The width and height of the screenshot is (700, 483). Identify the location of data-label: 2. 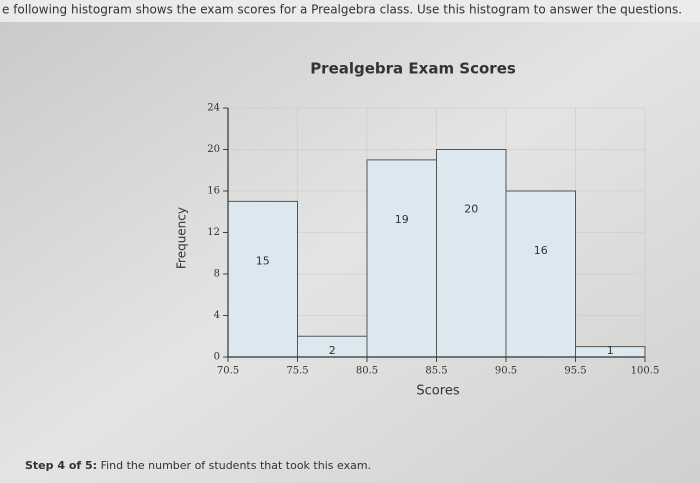
(332, 350).